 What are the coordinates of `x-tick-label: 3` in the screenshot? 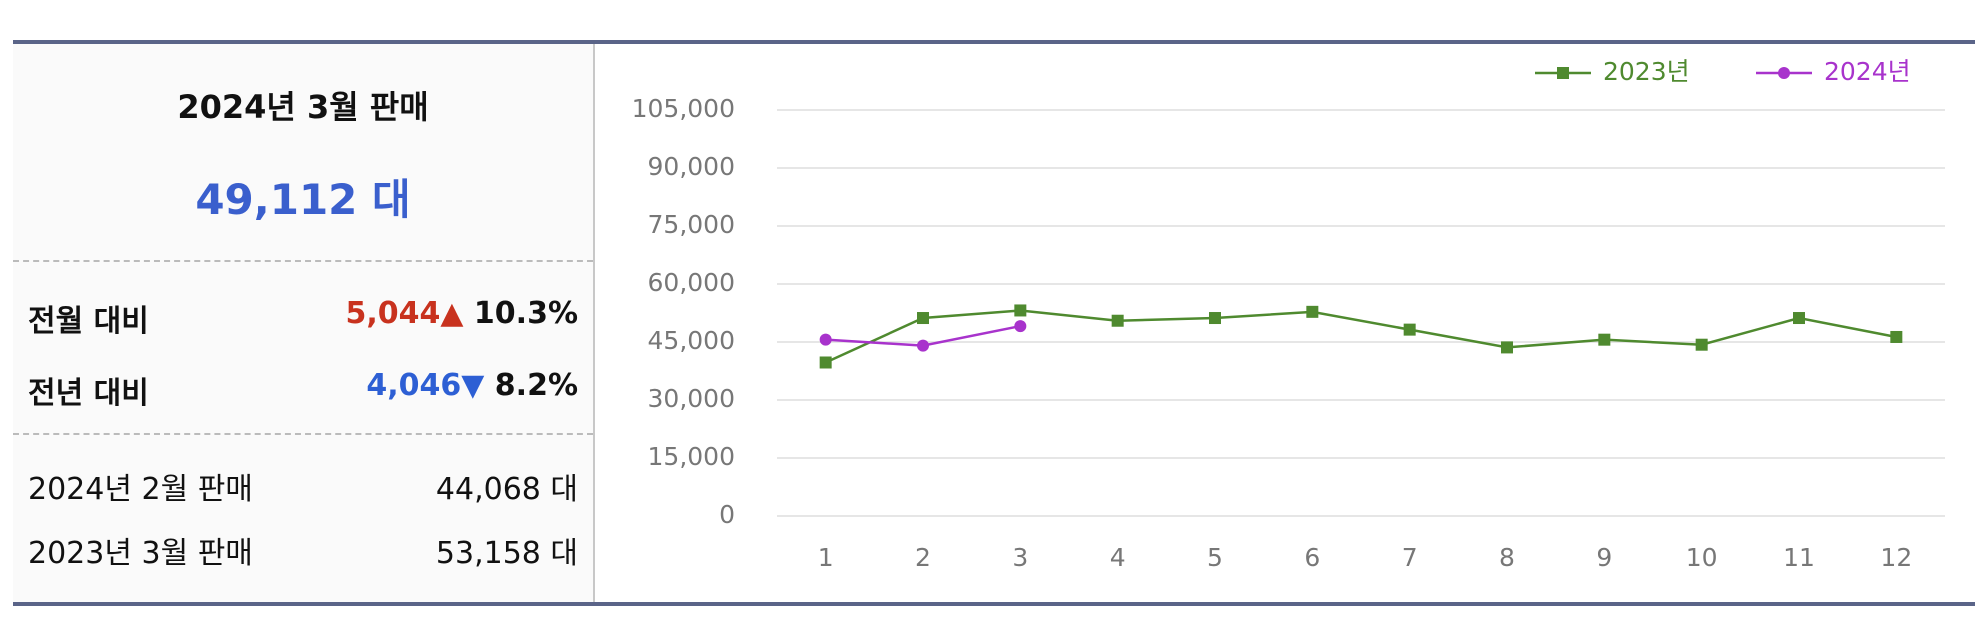 It's located at (1020, 557).